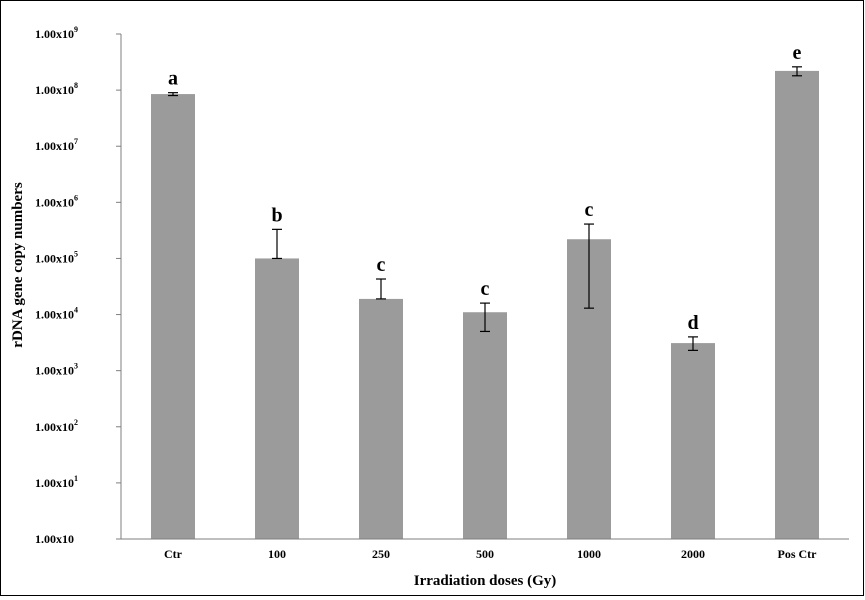  I want to click on y-tick-label: 1.00x10⁴, so click(56, 314).